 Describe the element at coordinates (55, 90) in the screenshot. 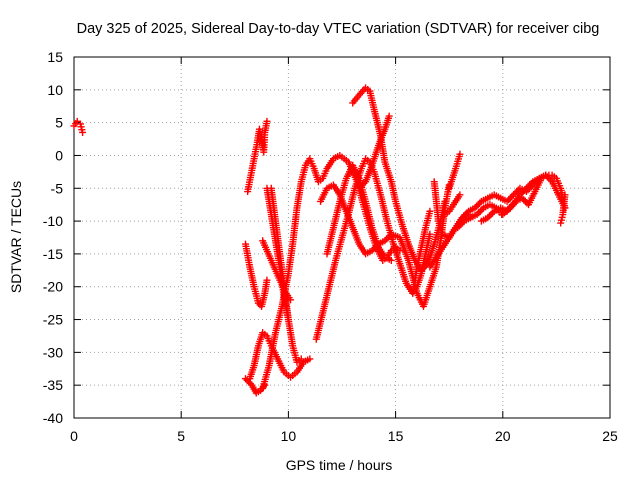

I see `y-tick-label: 10` at that location.